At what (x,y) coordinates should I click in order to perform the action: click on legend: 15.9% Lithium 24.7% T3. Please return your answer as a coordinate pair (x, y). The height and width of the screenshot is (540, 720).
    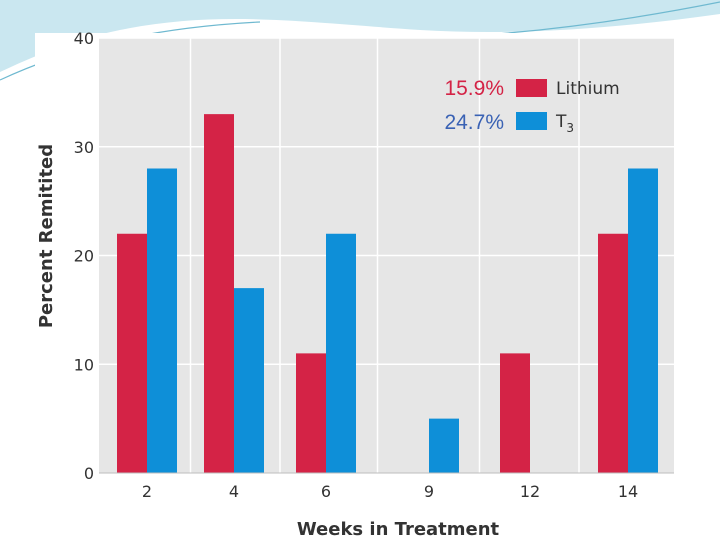
    Looking at the image, I should click on (531, 106).